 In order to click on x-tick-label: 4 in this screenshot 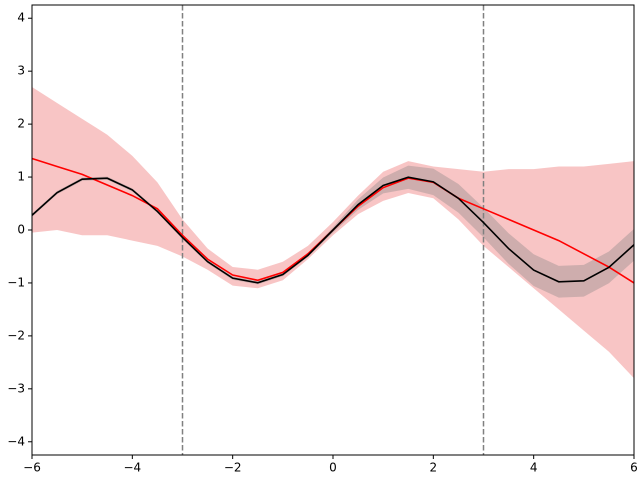, I will do `click(534, 468)`.